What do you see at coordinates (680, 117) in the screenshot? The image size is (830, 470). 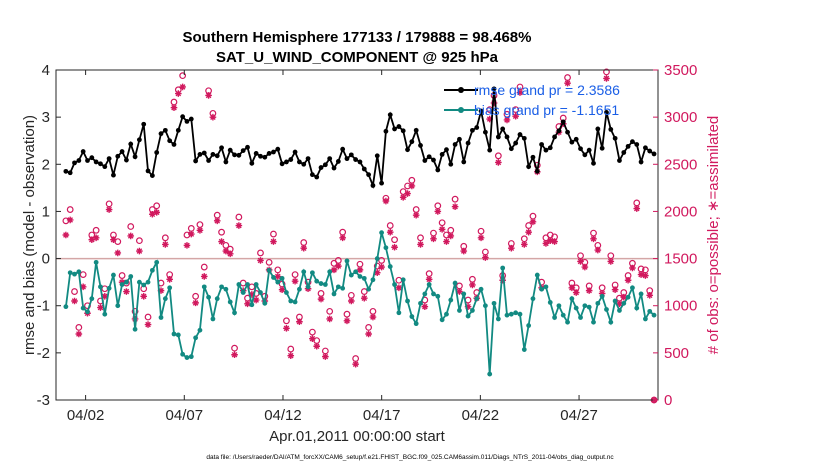 I see `y2-tick-label: 3000` at bounding box center [680, 117].